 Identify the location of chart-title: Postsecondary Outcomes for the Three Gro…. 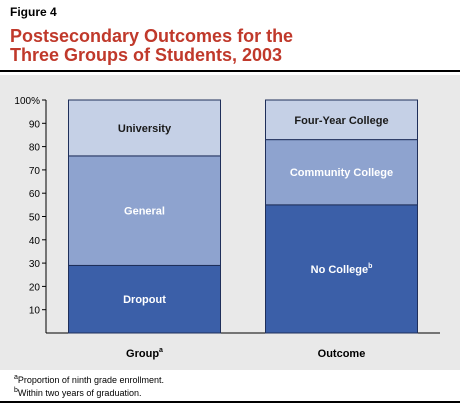
(230, 46).